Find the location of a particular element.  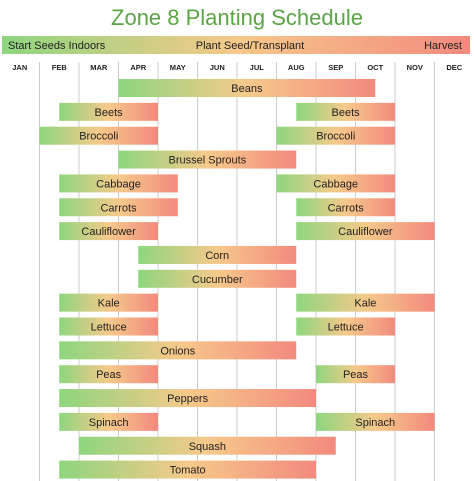

bar-label: Cucumber is located at coordinates (217, 280).